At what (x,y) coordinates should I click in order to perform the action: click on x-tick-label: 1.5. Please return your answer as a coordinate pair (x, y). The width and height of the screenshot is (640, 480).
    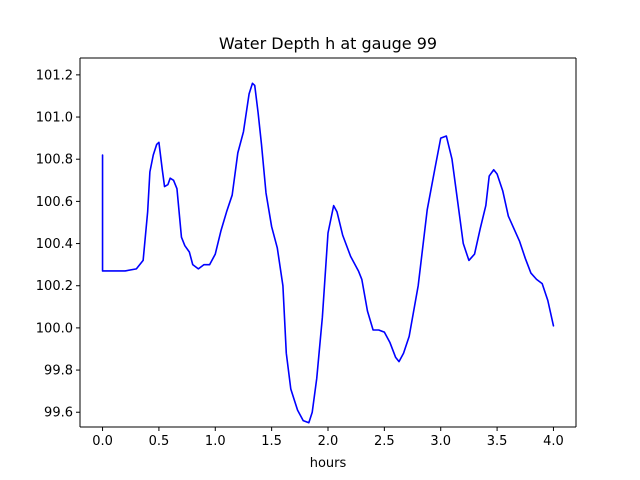
    Looking at the image, I should click on (271, 441).